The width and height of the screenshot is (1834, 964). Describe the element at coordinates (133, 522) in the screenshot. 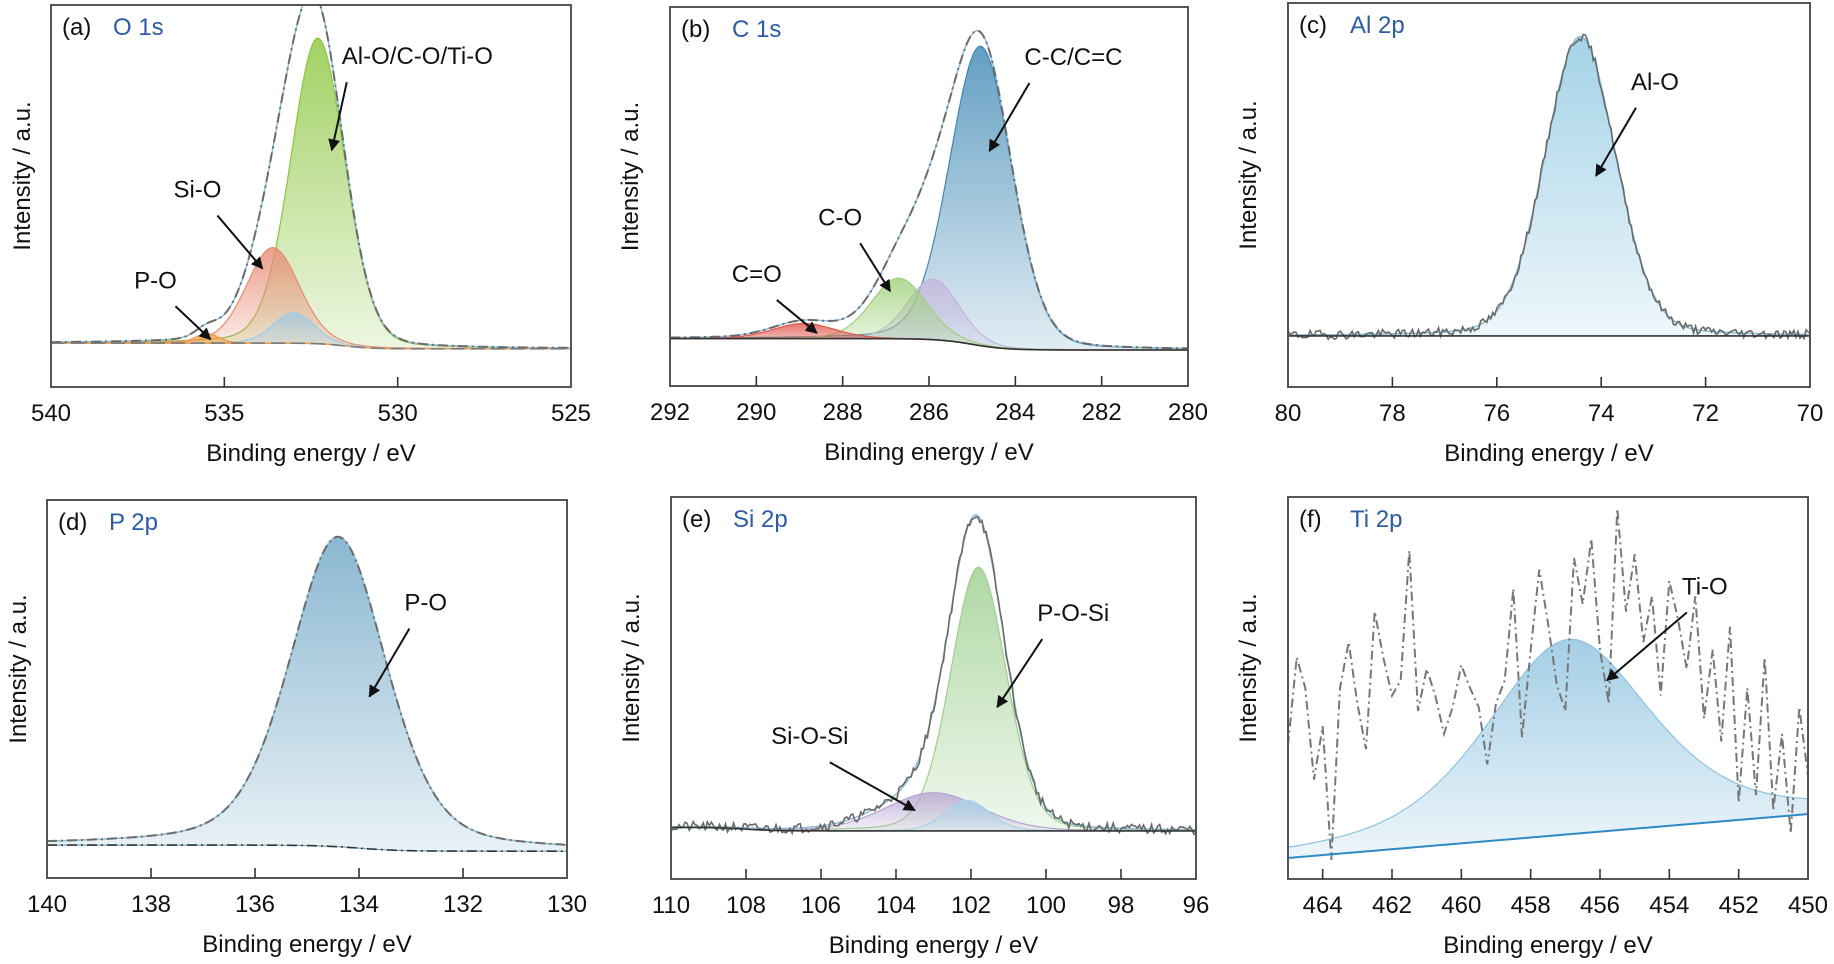

I see `panel-title: P 2p` at that location.